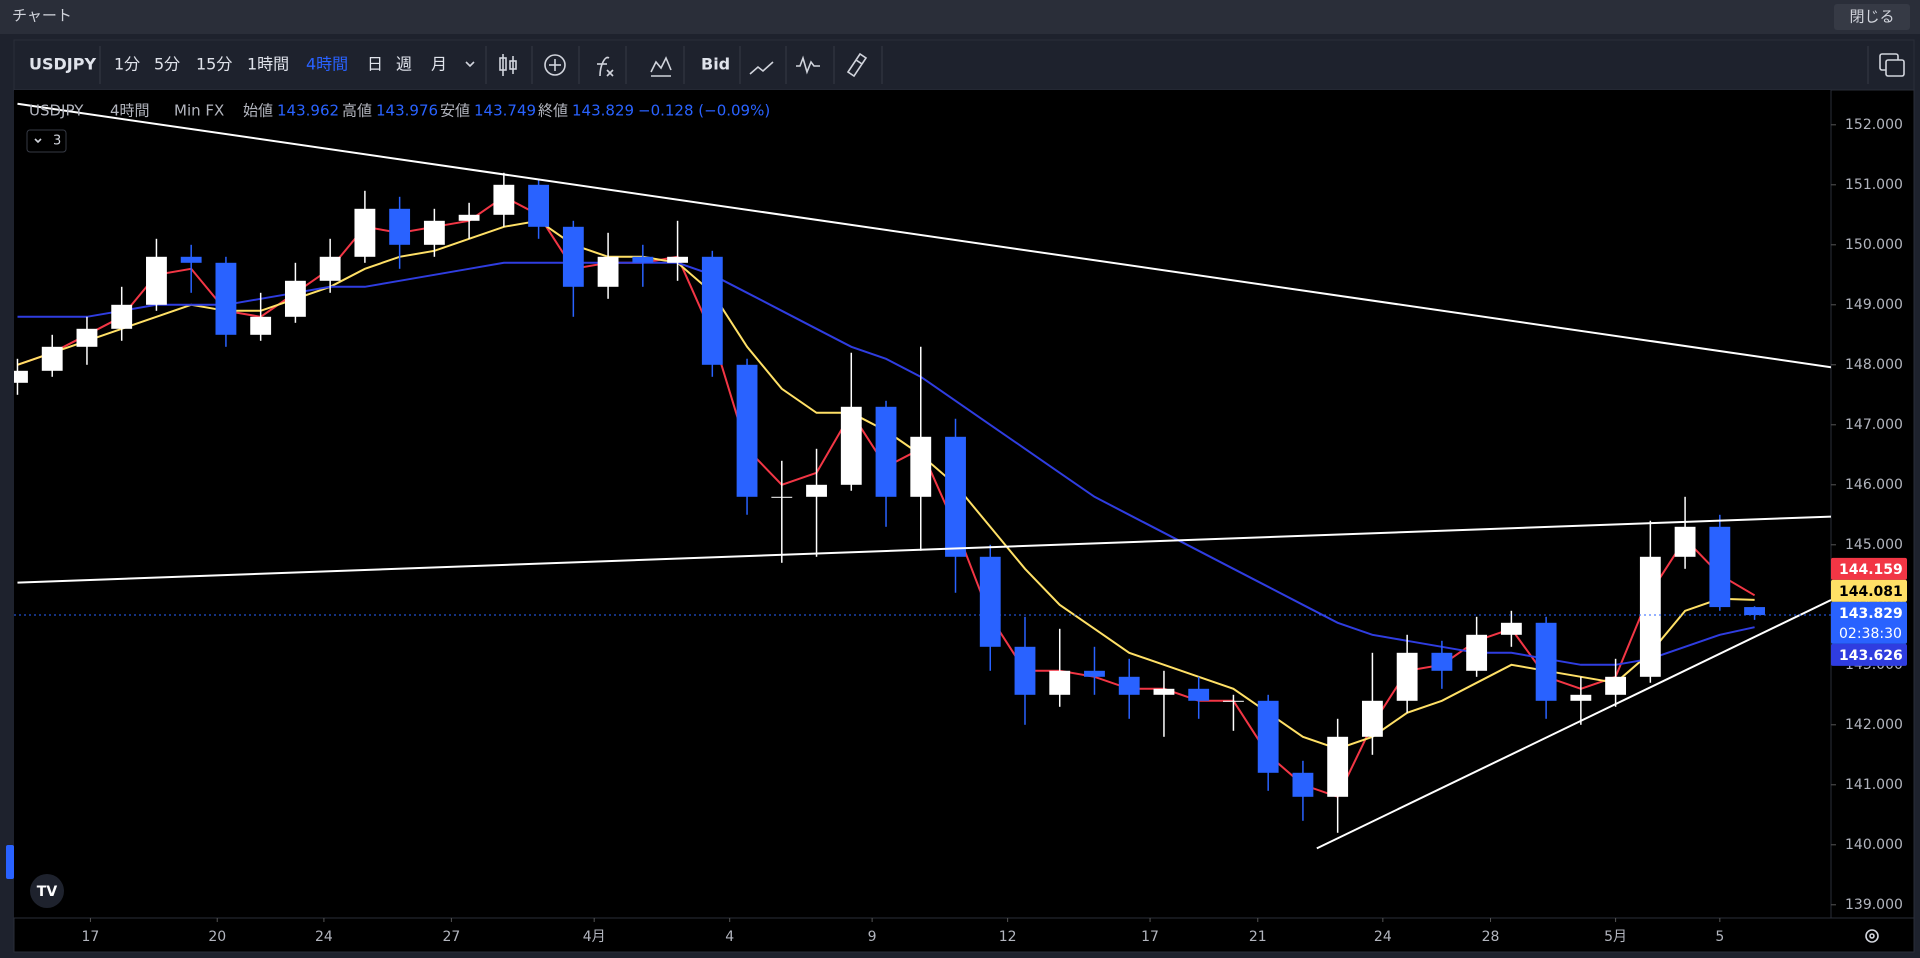  Describe the element at coordinates (1008, 937) in the screenshot. I see `x-tick-label: 12` at that location.